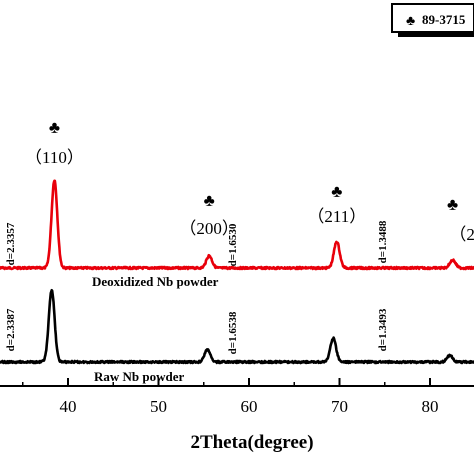  I want to click on raw-d-spacing-label: d=2.3387, so click(11, 329).